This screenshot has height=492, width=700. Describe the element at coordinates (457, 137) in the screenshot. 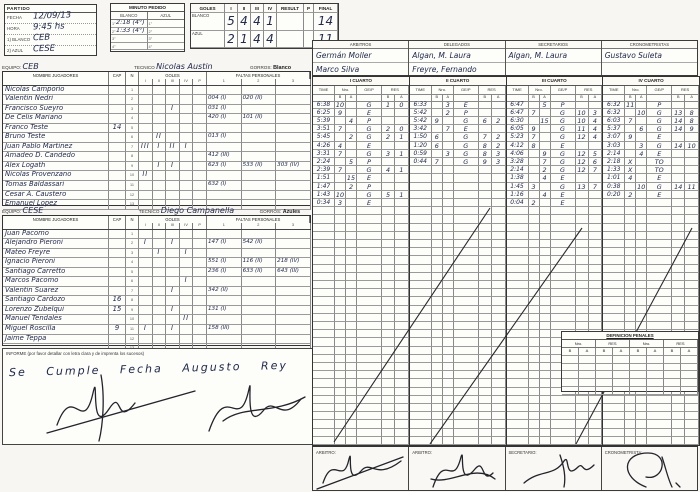

I see `log-row: 1:50 6 G 7 2` at that location.